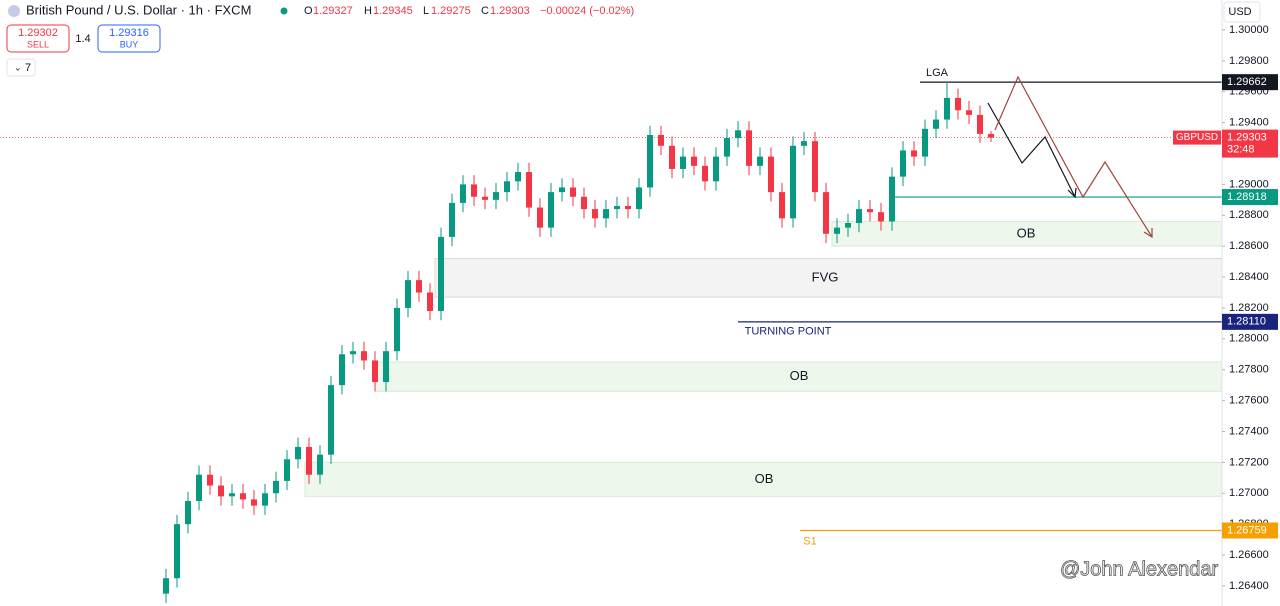 This screenshot has height=606, width=1280. Describe the element at coordinates (1249, 555) in the screenshot. I see `y-tick-label: 1.26600` at that location.